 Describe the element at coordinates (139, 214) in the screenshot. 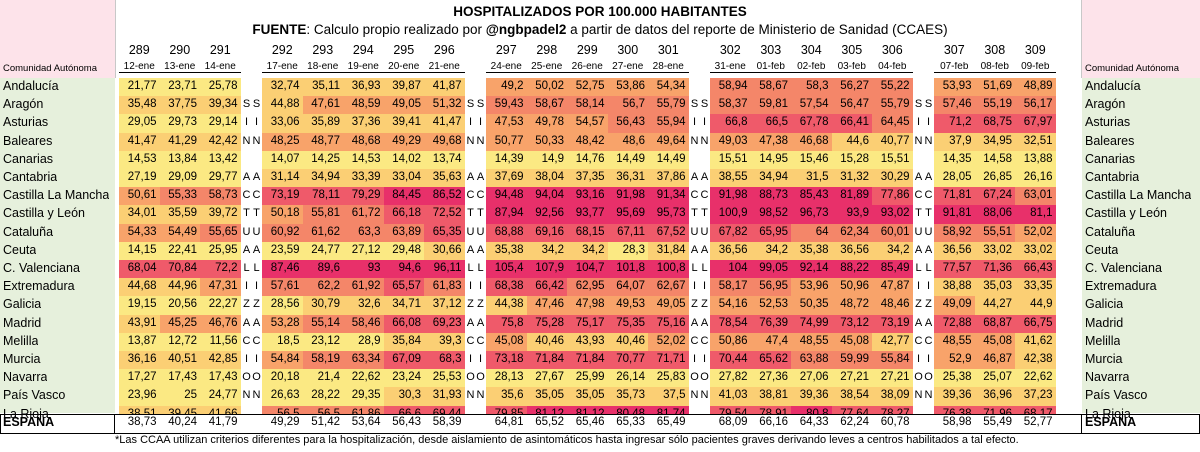

I see `data-cell: 34,01` at that location.